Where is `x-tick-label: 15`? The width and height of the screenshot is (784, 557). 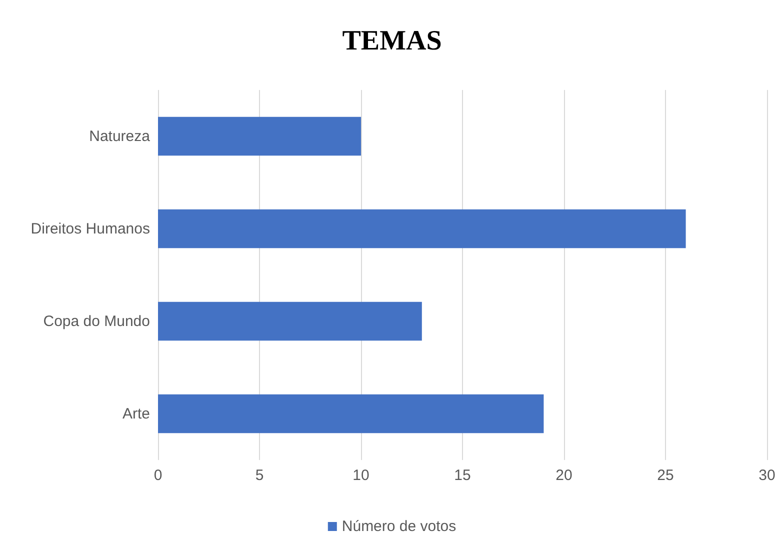 x-tick-label: 15 is located at coordinates (462, 475).